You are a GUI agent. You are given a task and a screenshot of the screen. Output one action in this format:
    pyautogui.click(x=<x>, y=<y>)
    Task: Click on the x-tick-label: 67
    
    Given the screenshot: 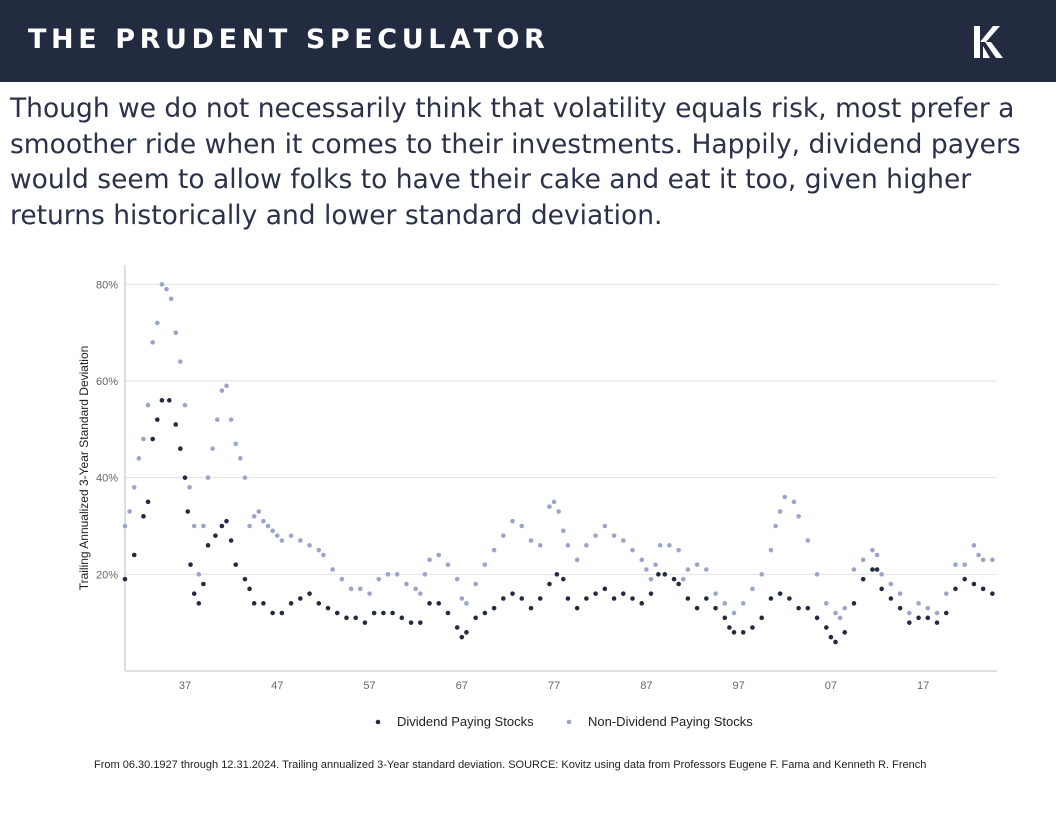 What is the action you would take?
    pyautogui.click(x=462, y=686)
    